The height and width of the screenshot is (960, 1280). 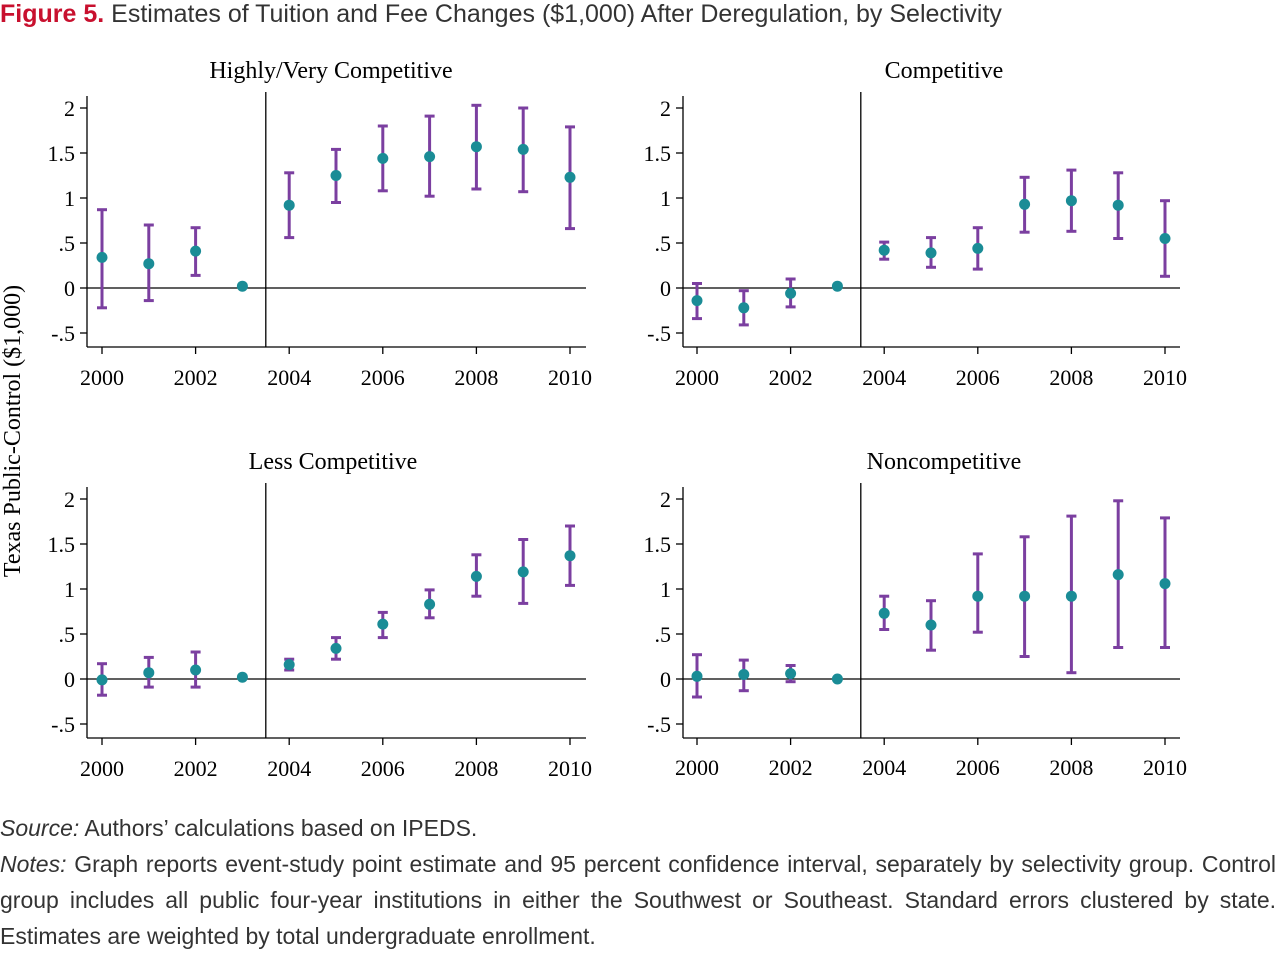 I want to click on panel-title: Noncompetitive, so click(x=944, y=462).